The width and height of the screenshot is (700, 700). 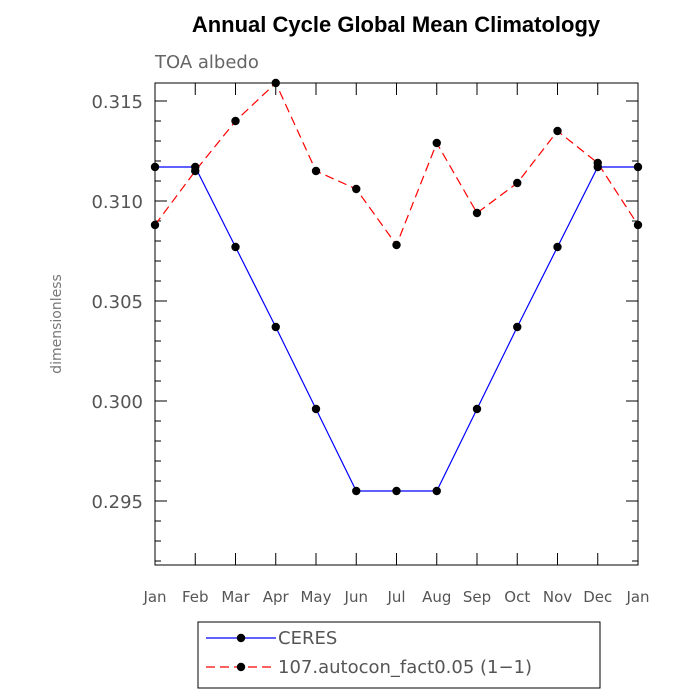 I want to click on x-tick-label: Aug, so click(x=436, y=597).